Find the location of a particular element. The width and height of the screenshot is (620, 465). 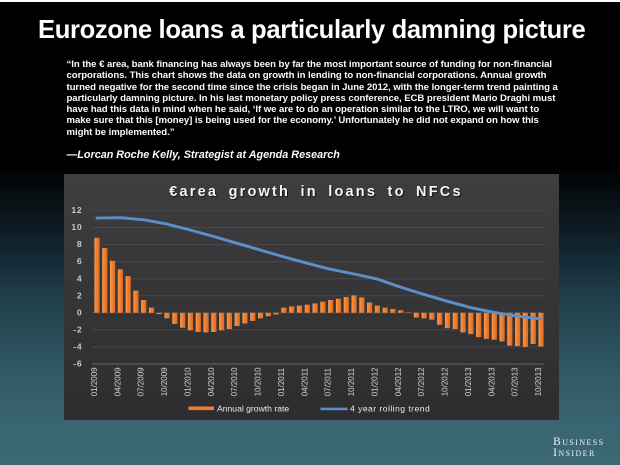

svg-text: €area growth in loans to NFCs is located at coordinates (315, 192).